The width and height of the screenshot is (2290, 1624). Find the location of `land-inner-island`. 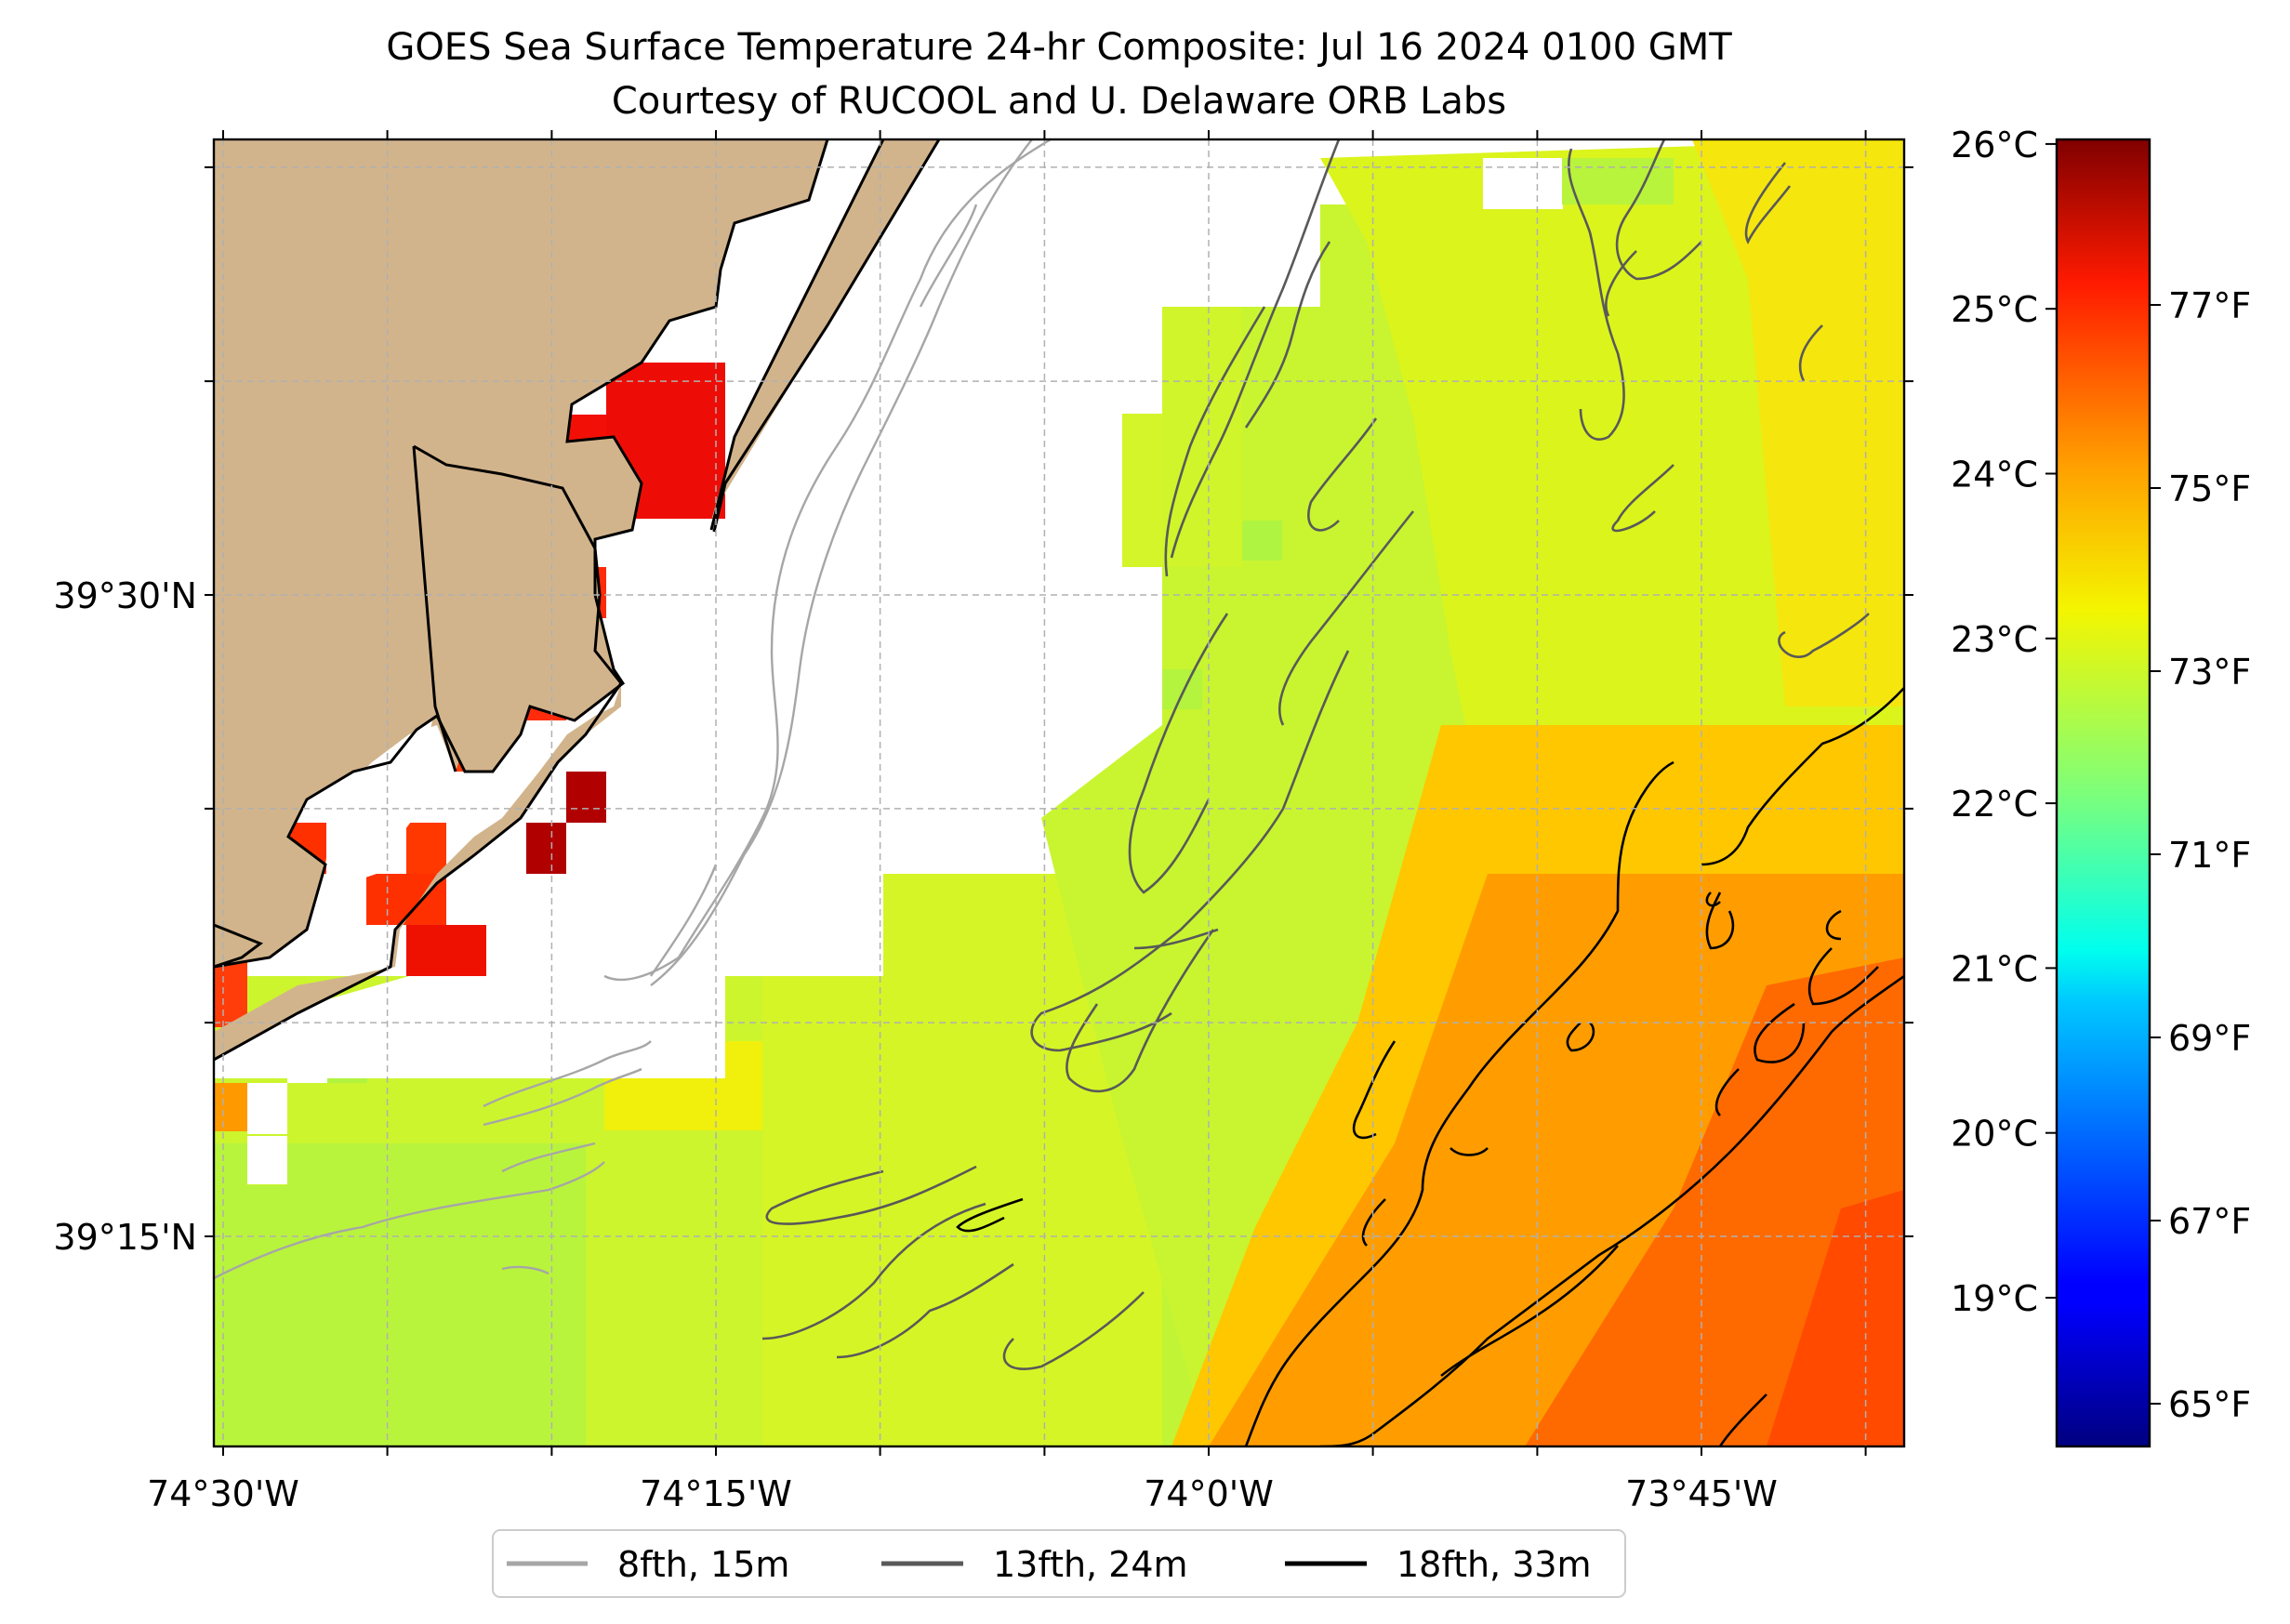

land-inner-island is located at coordinates (514, 609).